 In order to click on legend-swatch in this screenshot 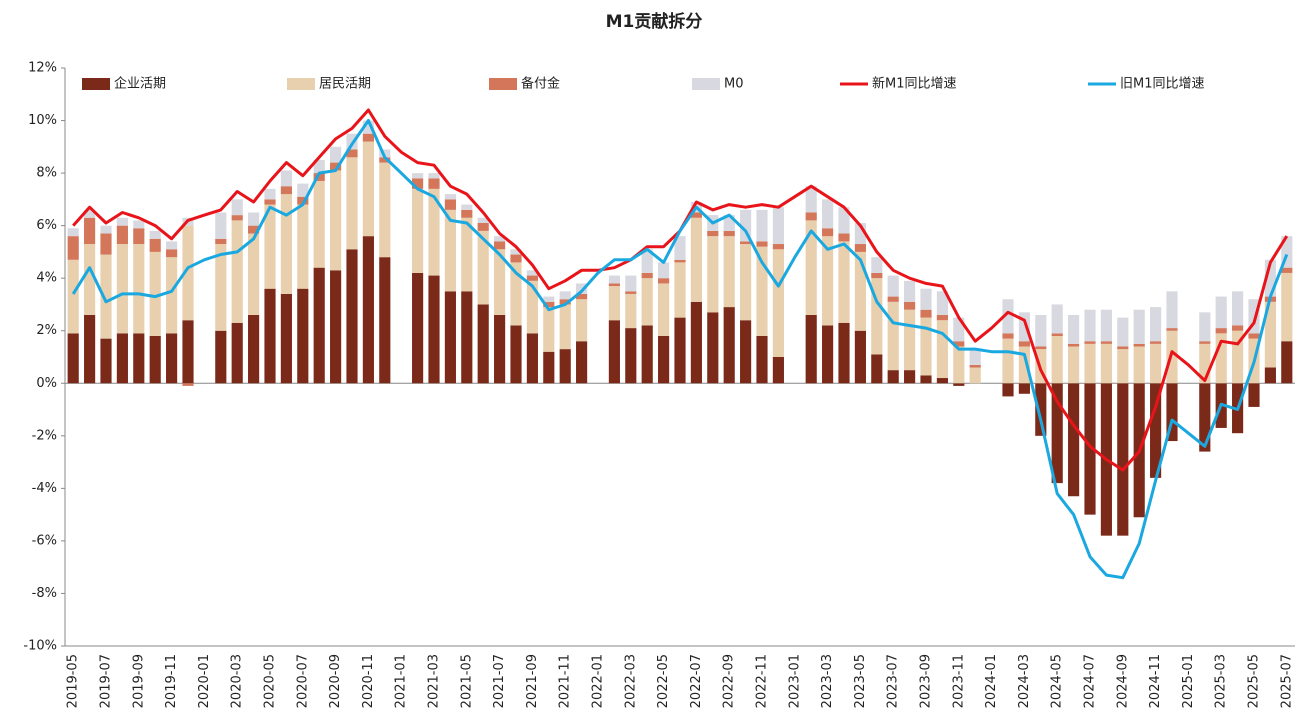, I will do `click(503, 84)`.